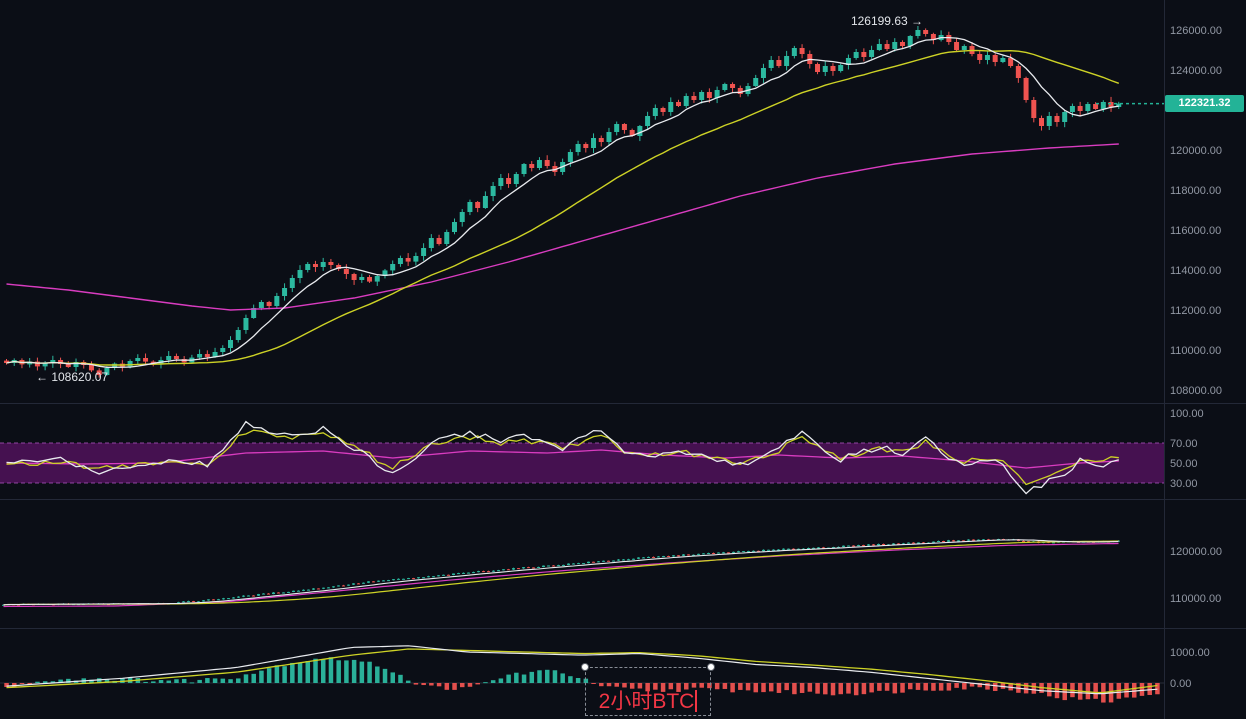 The image size is (1246, 719). I want to click on mini-moving-averages, so click(561, 573).